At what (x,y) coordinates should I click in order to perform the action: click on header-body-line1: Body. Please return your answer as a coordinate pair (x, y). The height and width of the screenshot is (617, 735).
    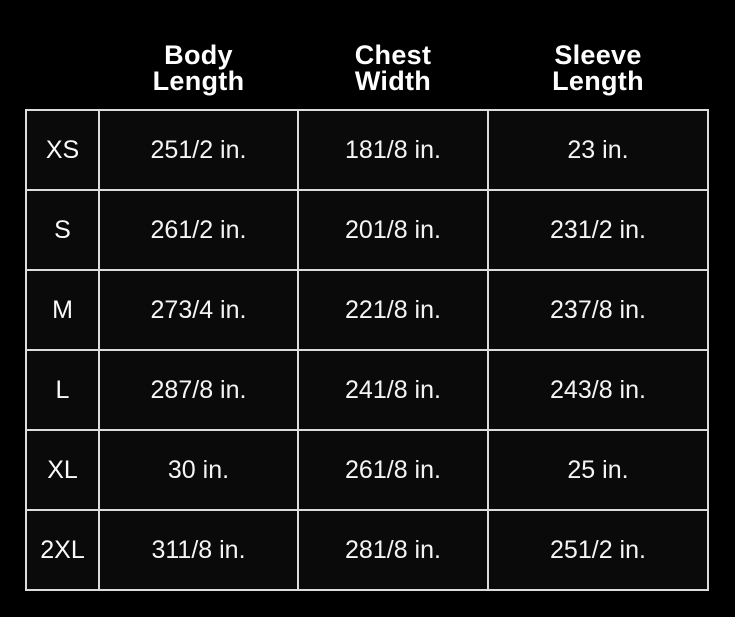
    Looking at the image, I should click on (198, 55).